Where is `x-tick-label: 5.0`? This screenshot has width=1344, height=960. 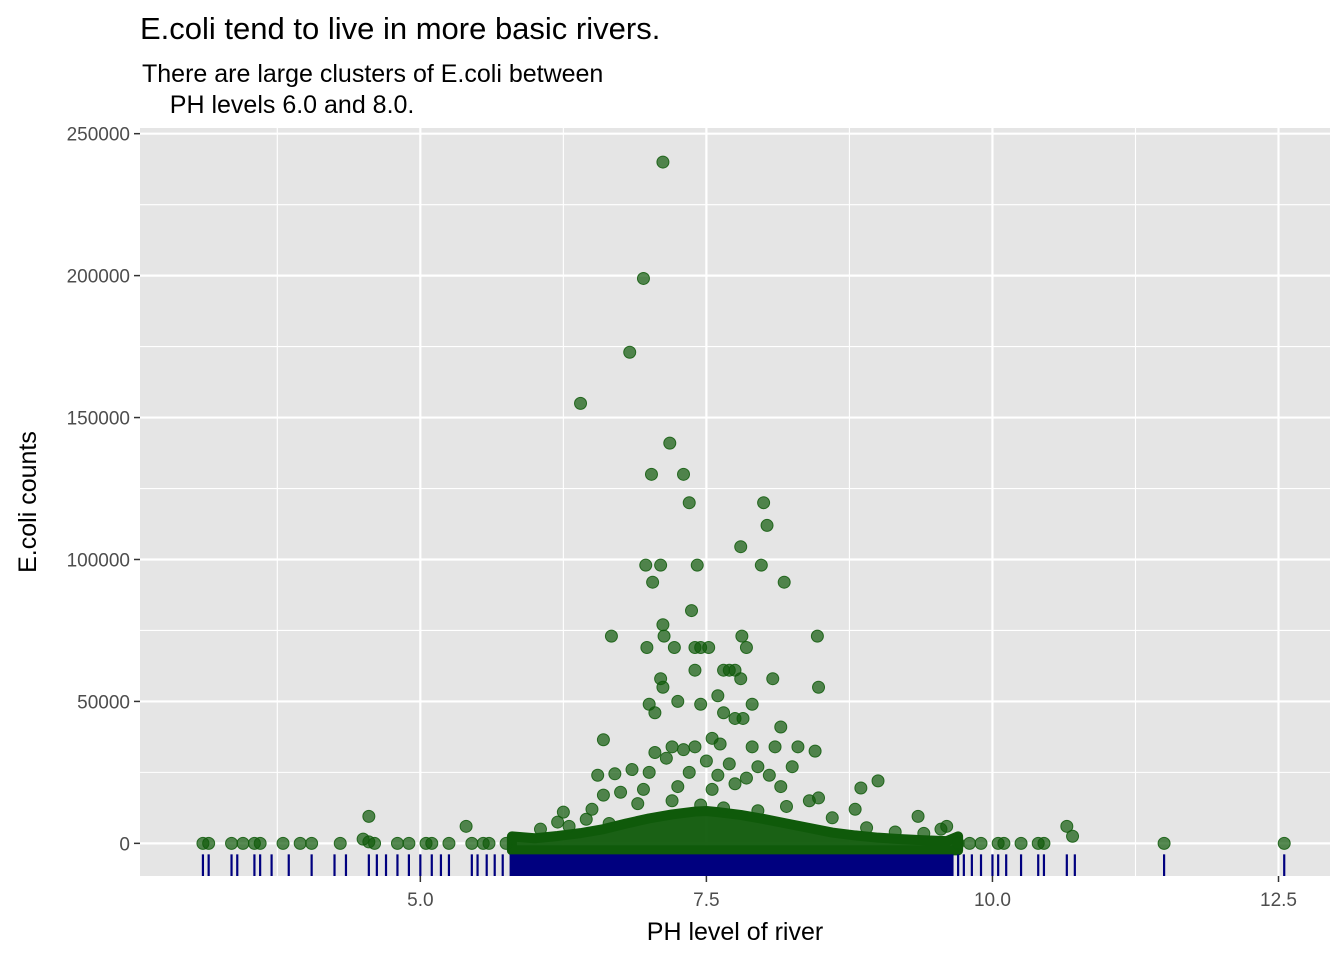 x-tick-label: 5.0 is located at coordinates (420, 900).